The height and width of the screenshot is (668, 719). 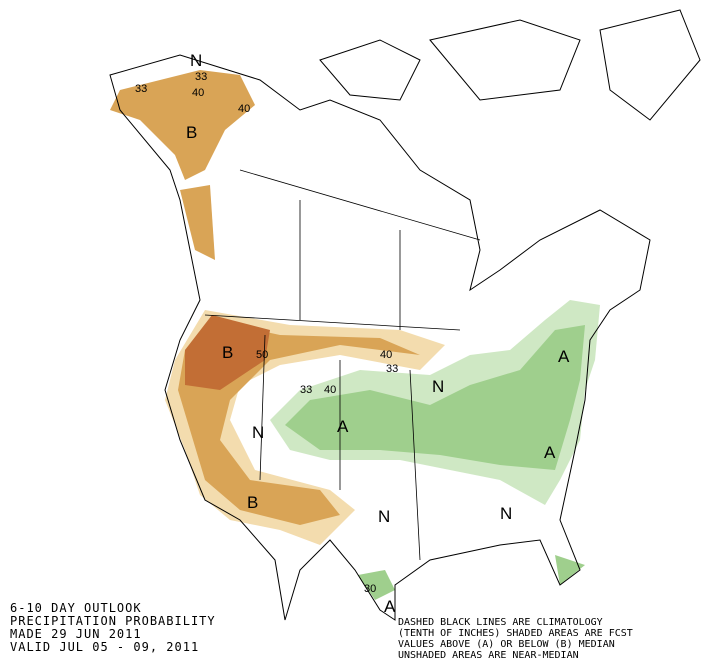 I want to click on legend-line: VALUES ABOVE (A) OR BELOW (B) MEDIAN, so click(x=506, y=644).